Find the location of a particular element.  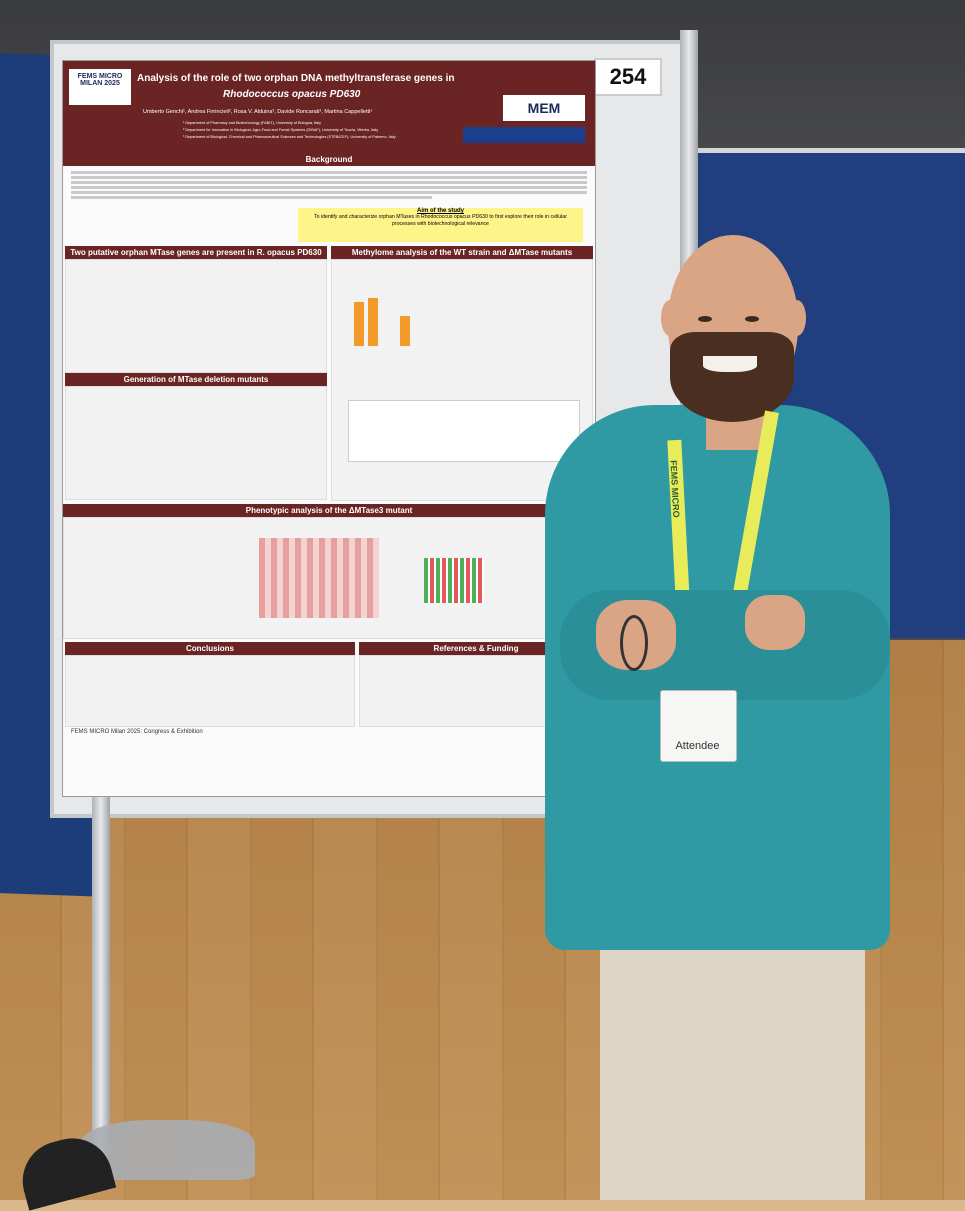

aim-title: Aim of the study is located at coordinates (440, 211).